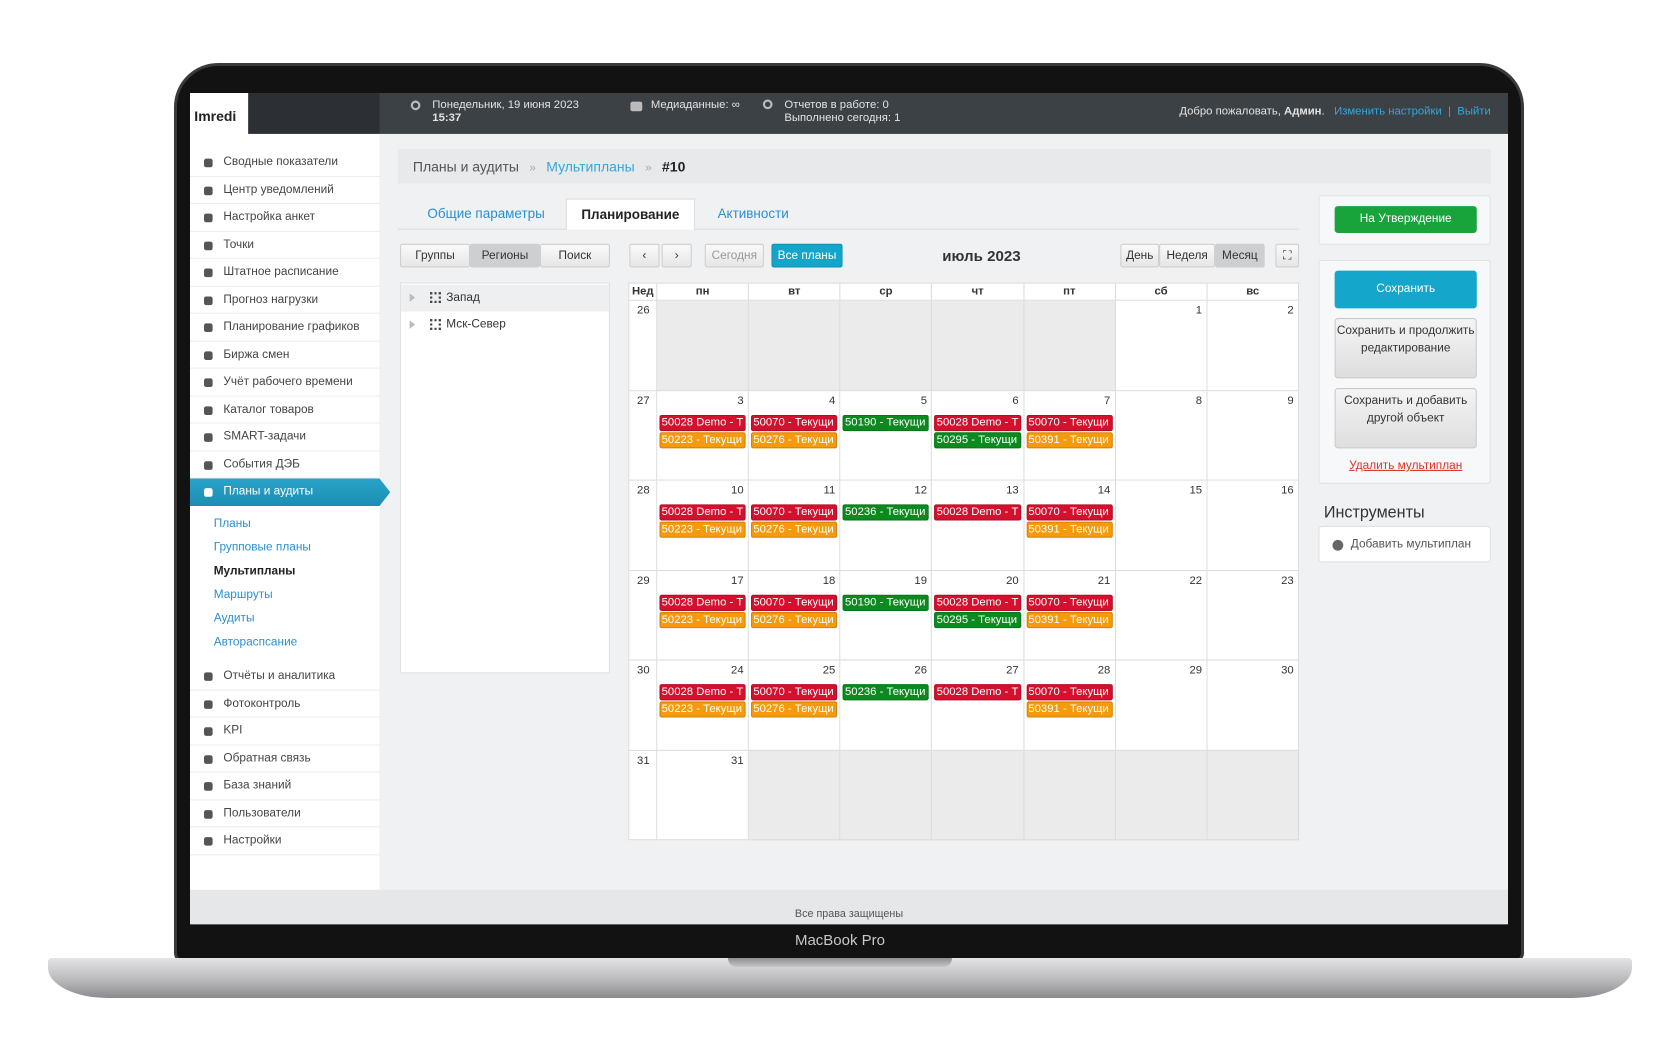 This screenshot has height=1052, width=1680. Describe the element at coordinates (1070, 705) in the screenshot. I see `day-cell: 28 50070 - Текущи 50391 - Текущи` at that location.